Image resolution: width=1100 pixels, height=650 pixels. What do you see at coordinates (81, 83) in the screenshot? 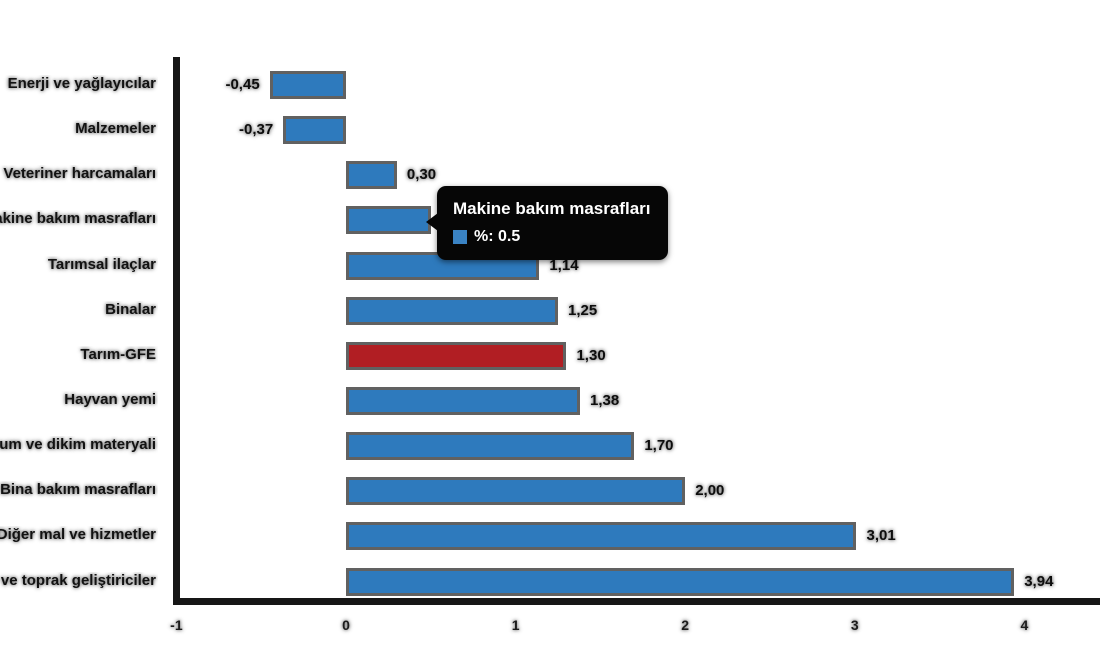
I see `category-label: Enerji ve yağlayıcılar` at bounding box center [81, 83].